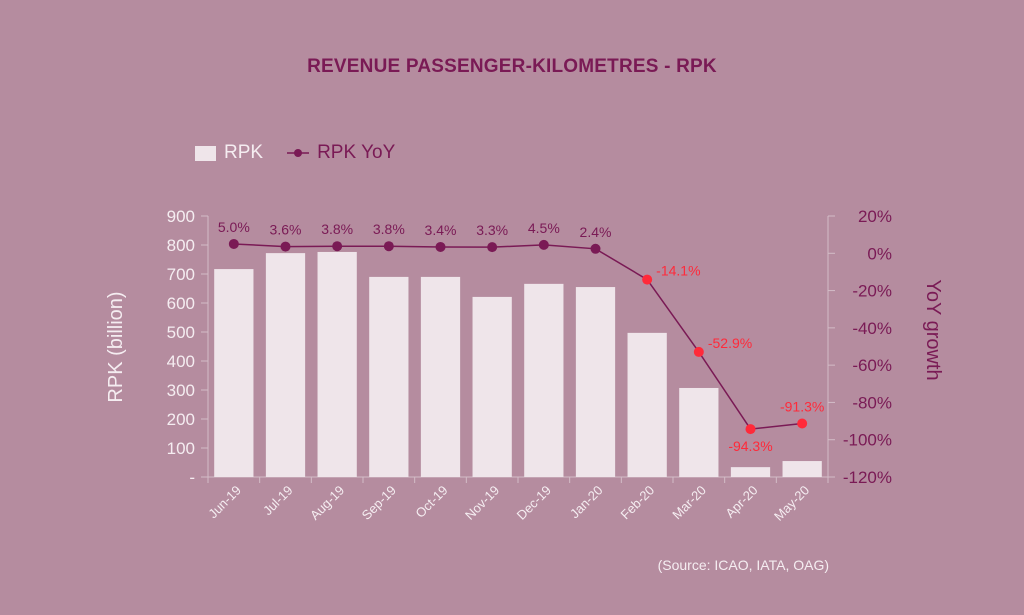 The height and width of the screenshot is (615, 1024). I want to click on y-tick-label-right: -40%, so click(872, 328).